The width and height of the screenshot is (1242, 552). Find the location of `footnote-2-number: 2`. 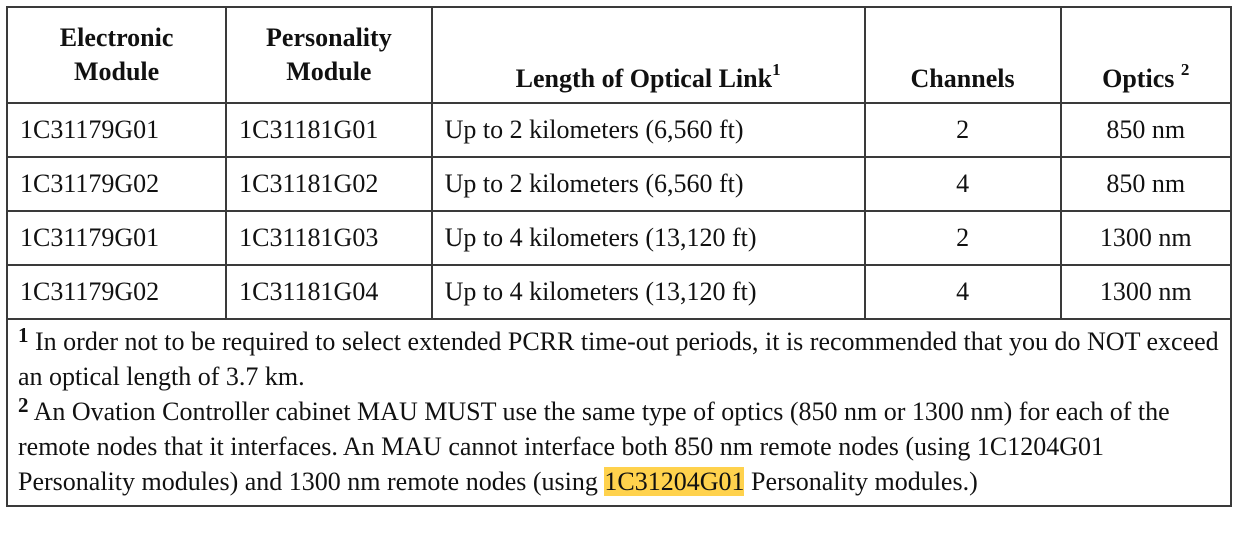

footnote-2-number: 2 is located at coordinates (23, 405).